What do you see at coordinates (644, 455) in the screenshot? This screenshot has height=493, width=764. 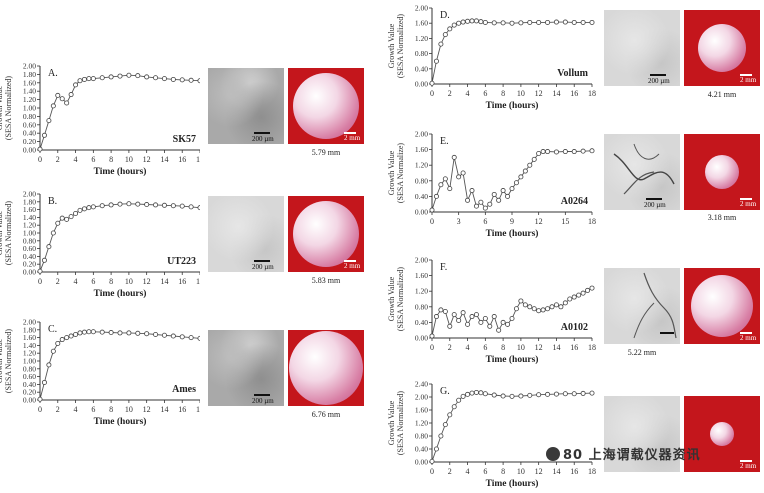 I see `watermark-text: 上海谓载仪器资讯` at bounding box center [644, 455].